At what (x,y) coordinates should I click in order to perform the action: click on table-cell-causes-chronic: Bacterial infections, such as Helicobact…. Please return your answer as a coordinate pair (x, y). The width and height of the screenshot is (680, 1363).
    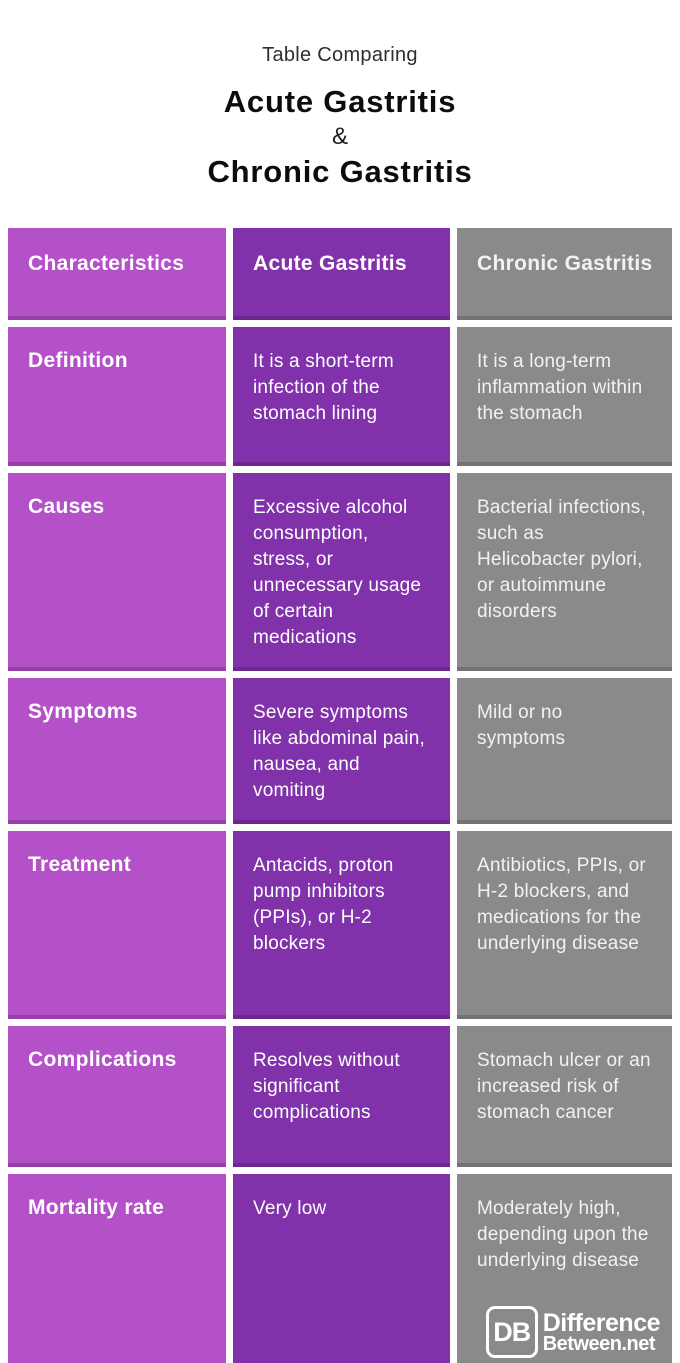
    Looking at the image, I should click on (564, 572).